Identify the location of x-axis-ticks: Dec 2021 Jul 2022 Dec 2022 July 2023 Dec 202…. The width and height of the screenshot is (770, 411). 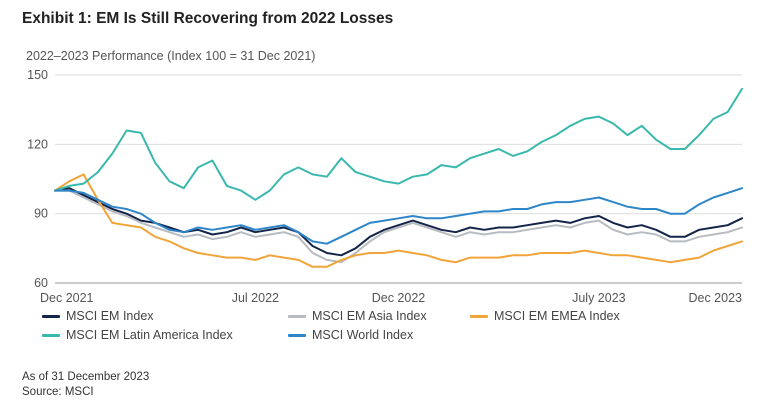
(391, 298).